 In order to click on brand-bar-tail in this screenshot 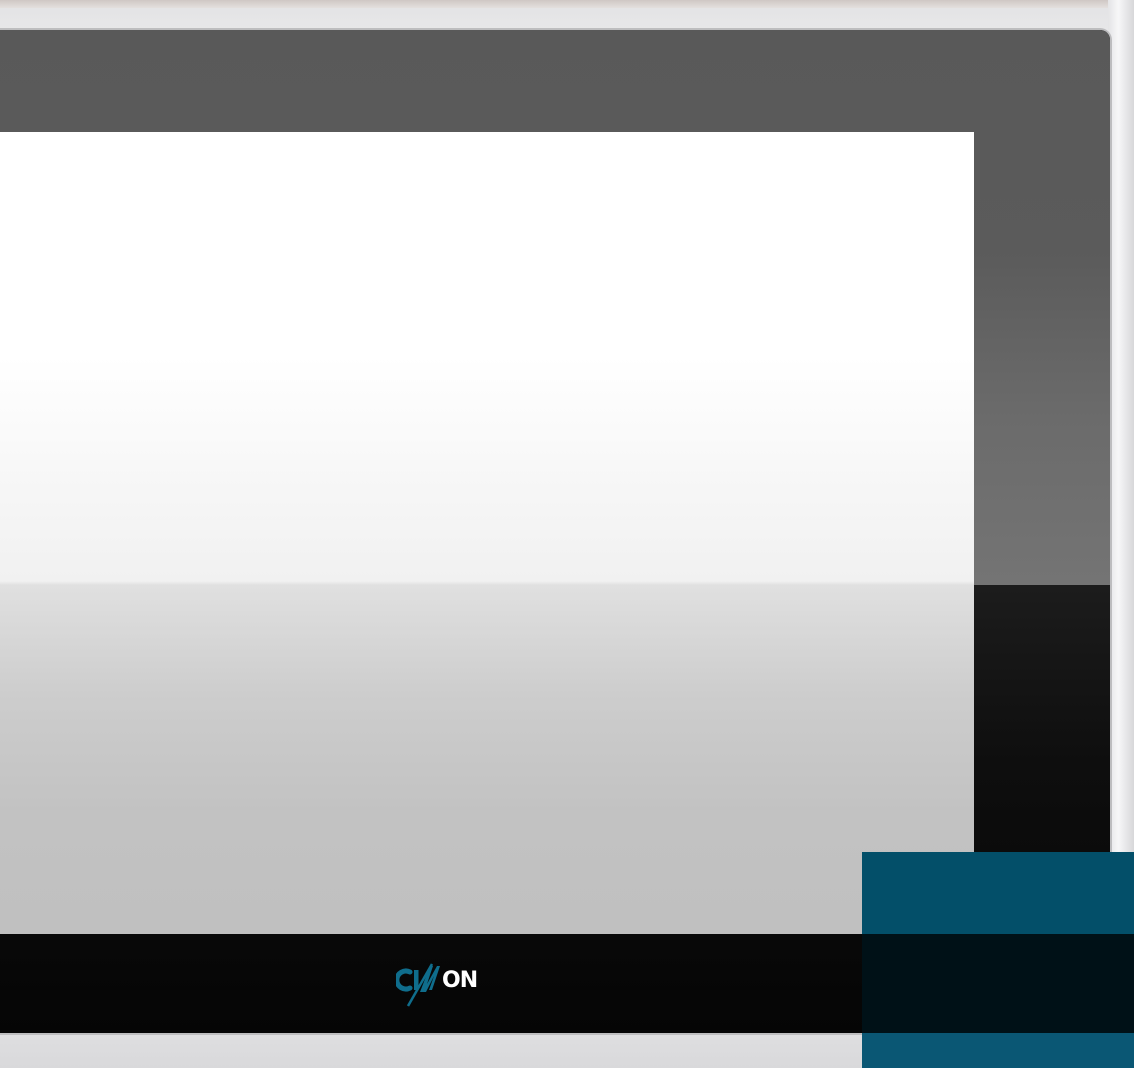, I will do `click(998, 1050)`.